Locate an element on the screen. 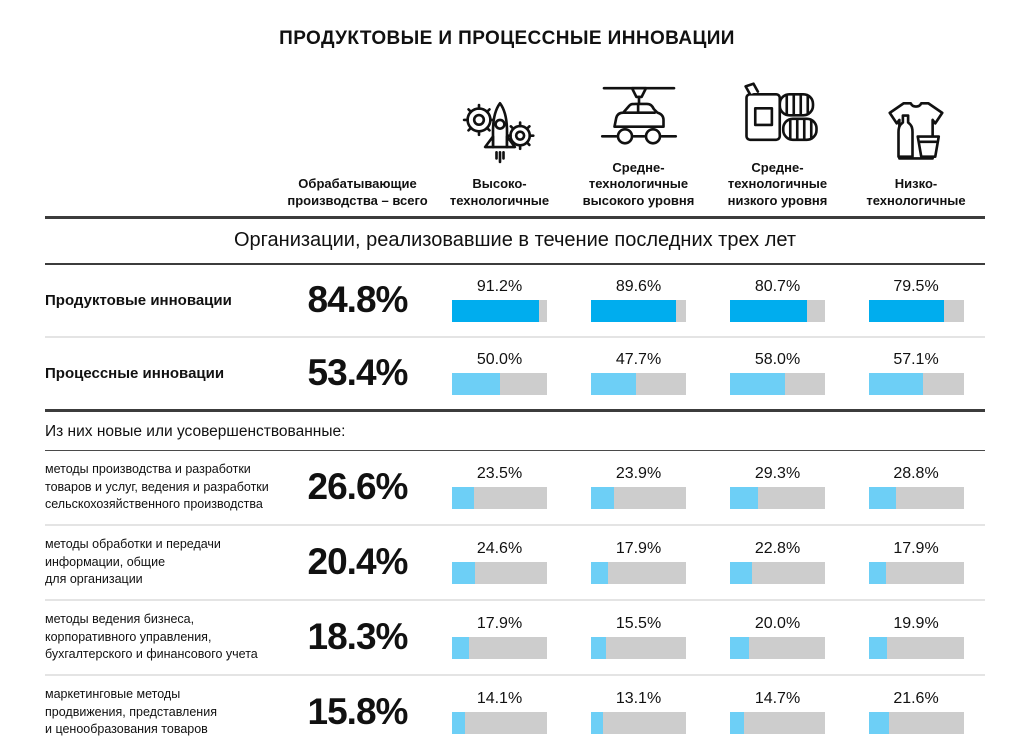  column-header-total: Обрабатывающие производства – всего is located at coordinates (357, 192).